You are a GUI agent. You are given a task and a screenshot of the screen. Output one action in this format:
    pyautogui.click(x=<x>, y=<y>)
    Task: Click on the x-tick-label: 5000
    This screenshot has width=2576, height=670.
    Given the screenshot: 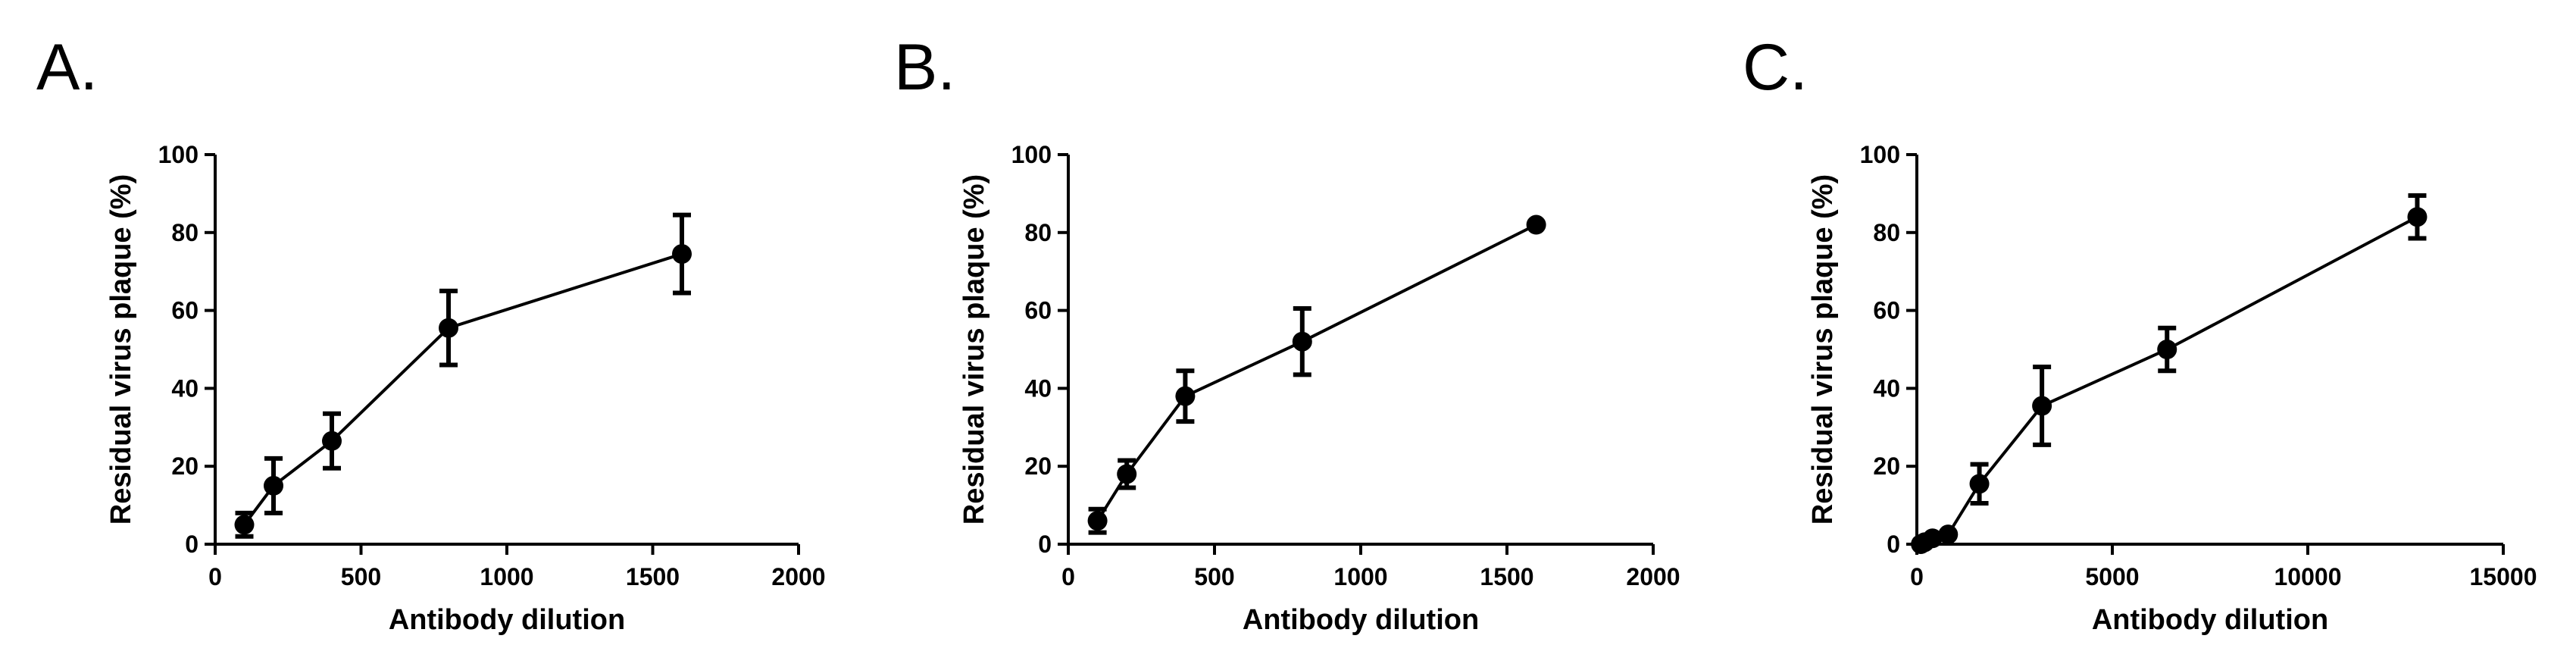 What is the action you would take?
    pyautogui.click(x=2112, y=576)
    